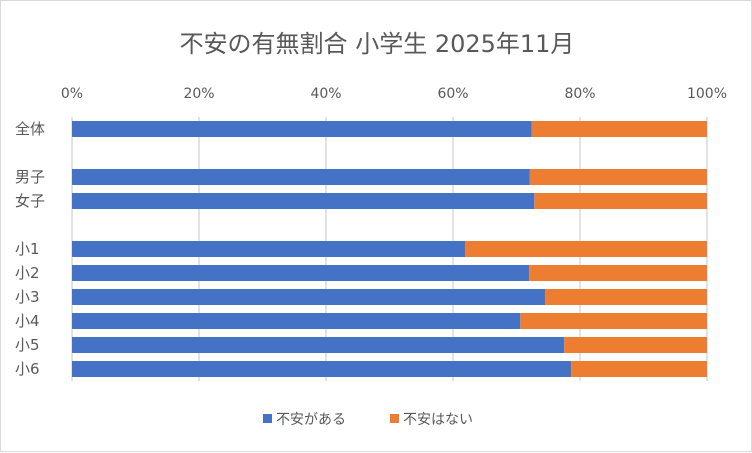 The width and height of the screenshot is (752, 453). Describe the element at coordinates (30, 201) in the screenshot. I see `category-label: 女子` at that location.